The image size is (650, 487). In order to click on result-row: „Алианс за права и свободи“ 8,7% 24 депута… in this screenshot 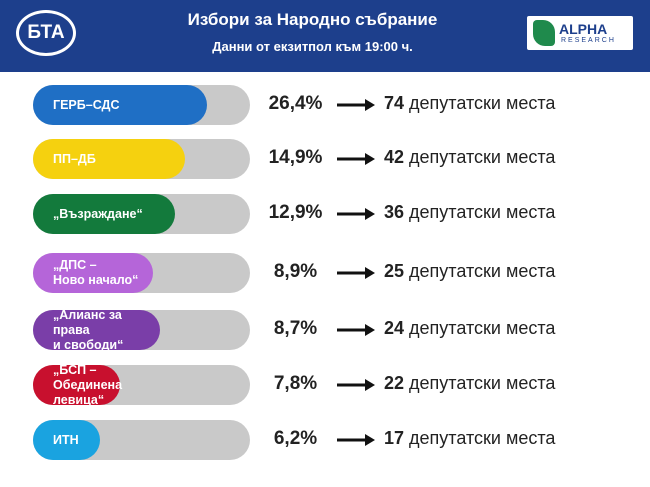, I will do `click(325, 330)`.